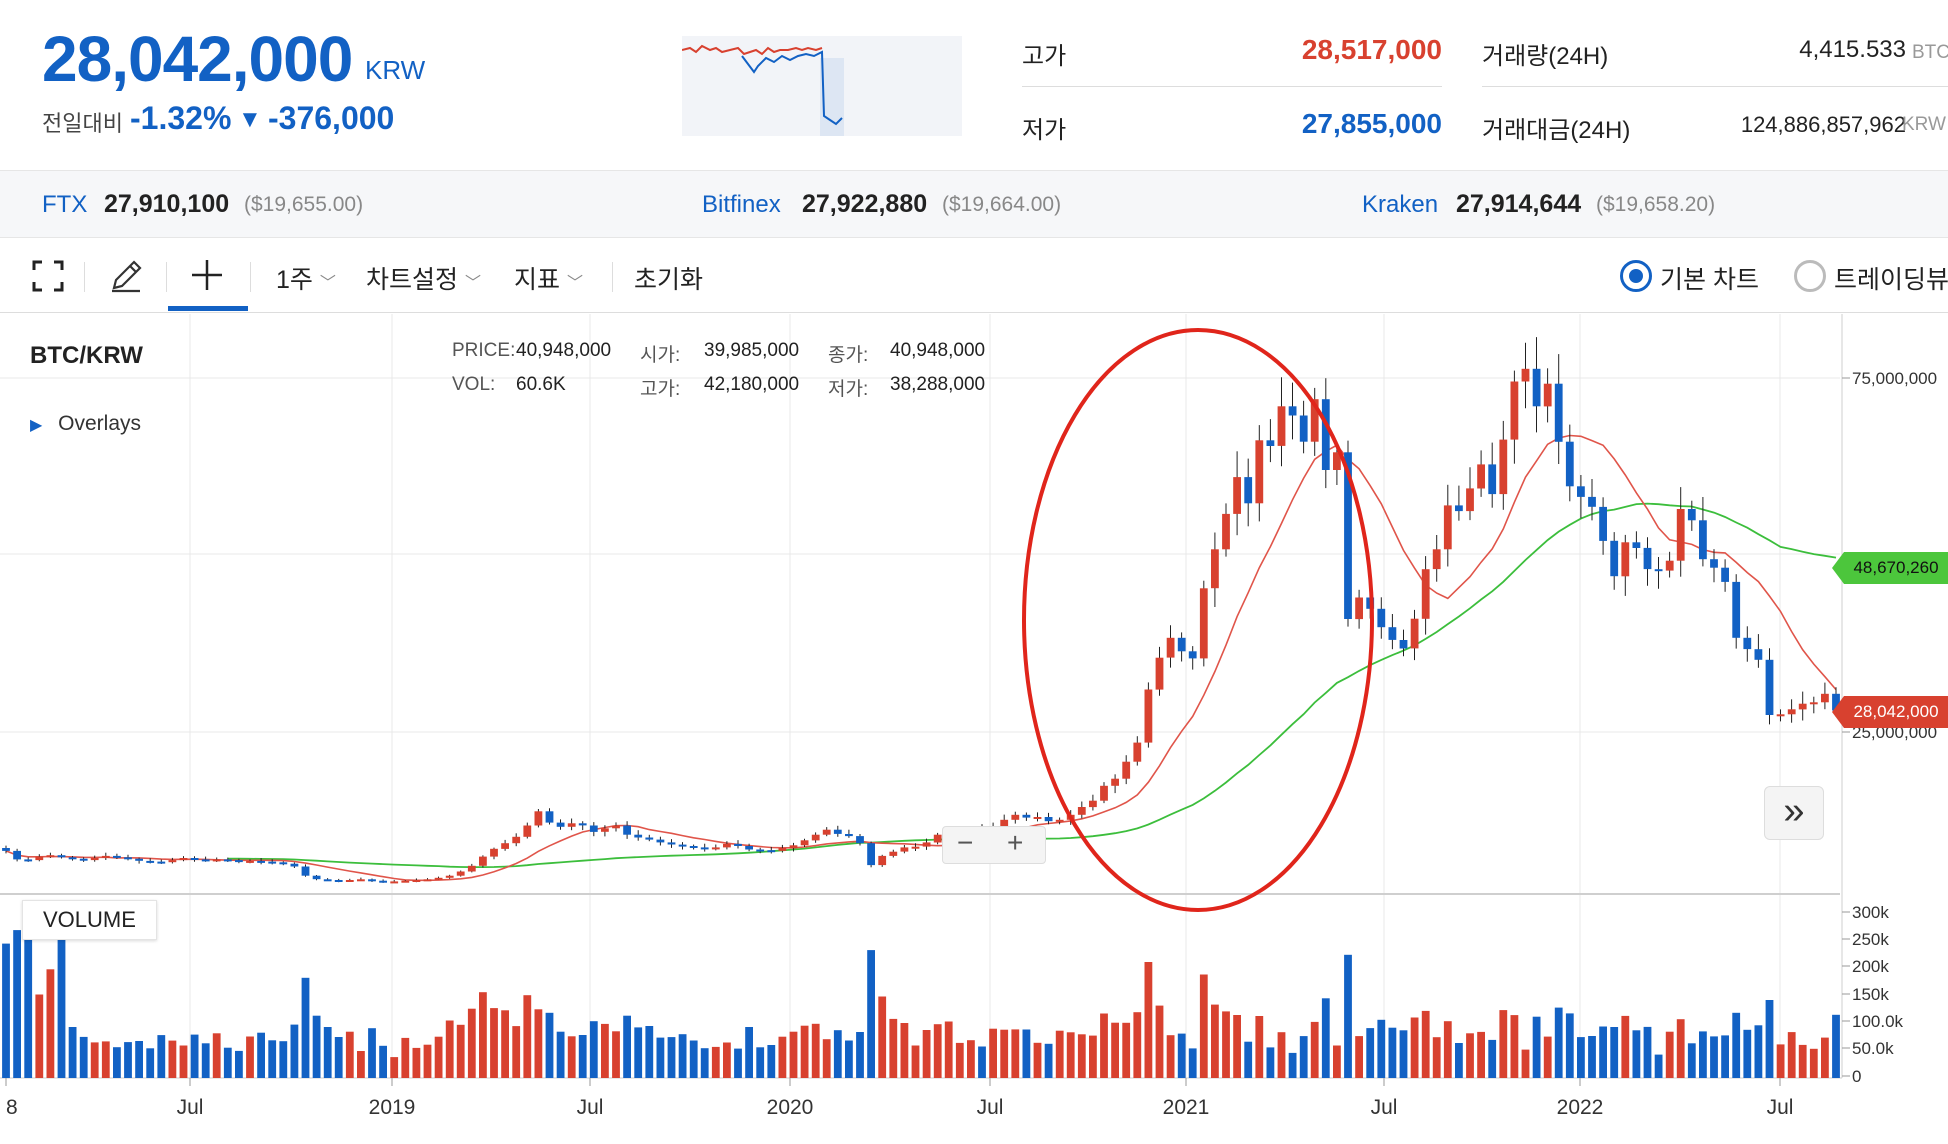 The height and width of the screenshot is (1144, 1948). What do you see at coordinates (1371, 123) in the screenshot?
I see `low-value: 27,855,000` at bounding box center [1371, 123].